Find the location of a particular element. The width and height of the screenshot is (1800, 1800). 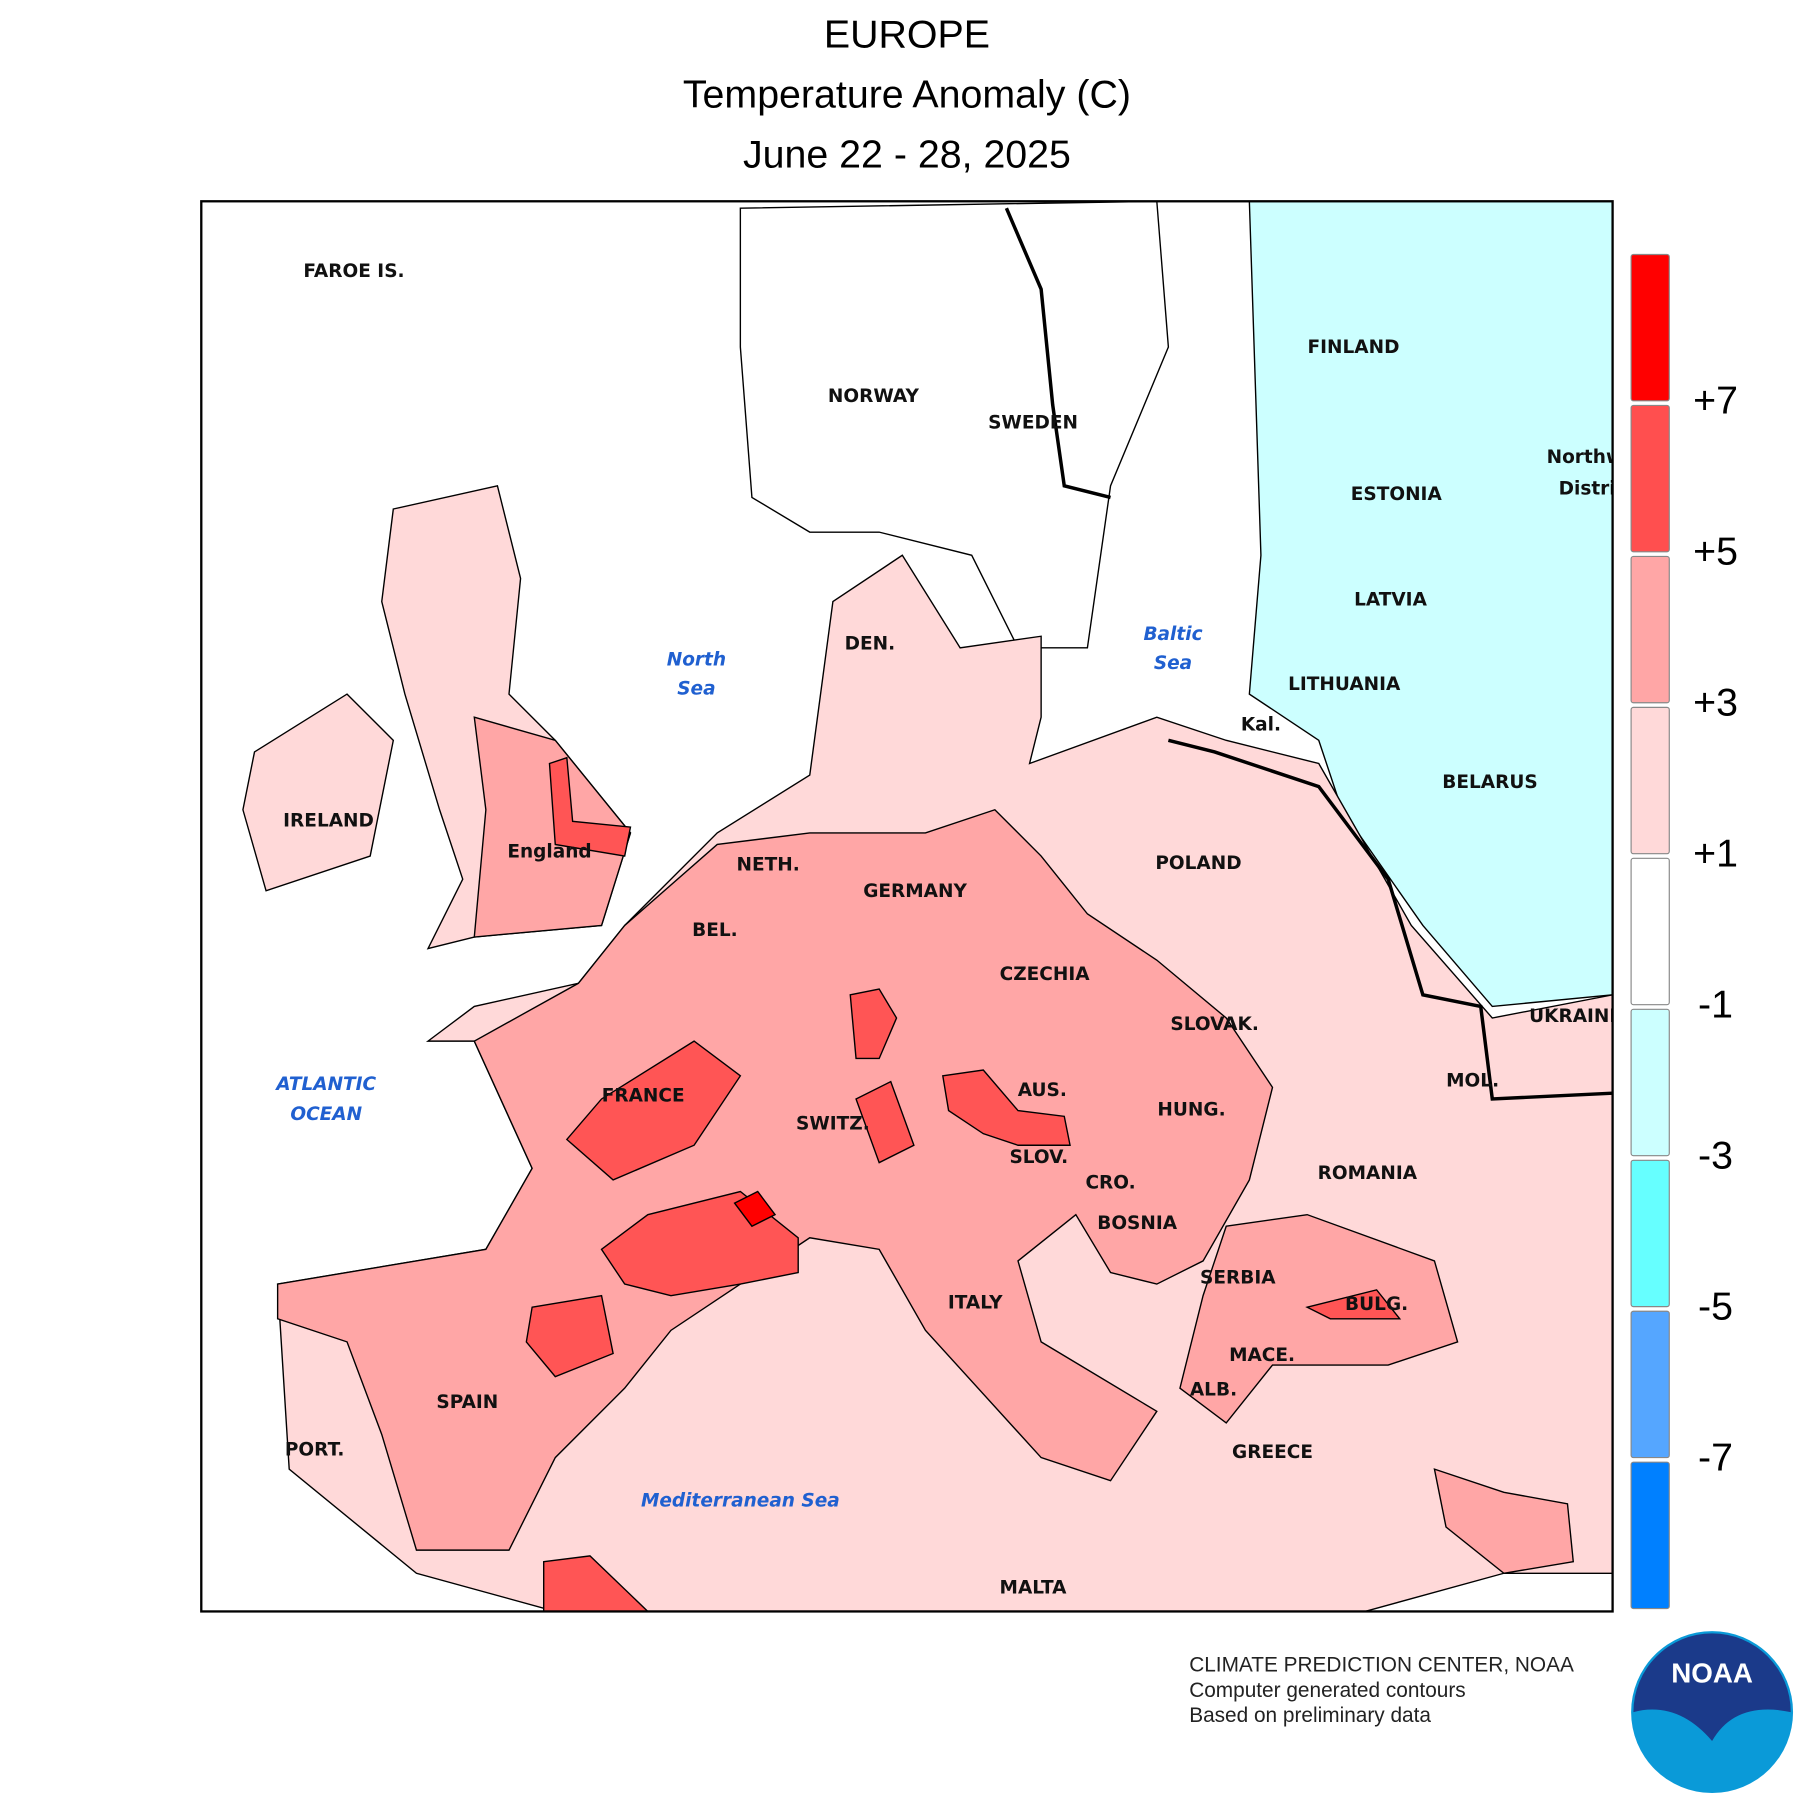

map-label: Mediterranean Sea is located at coordinates (740, 1501).